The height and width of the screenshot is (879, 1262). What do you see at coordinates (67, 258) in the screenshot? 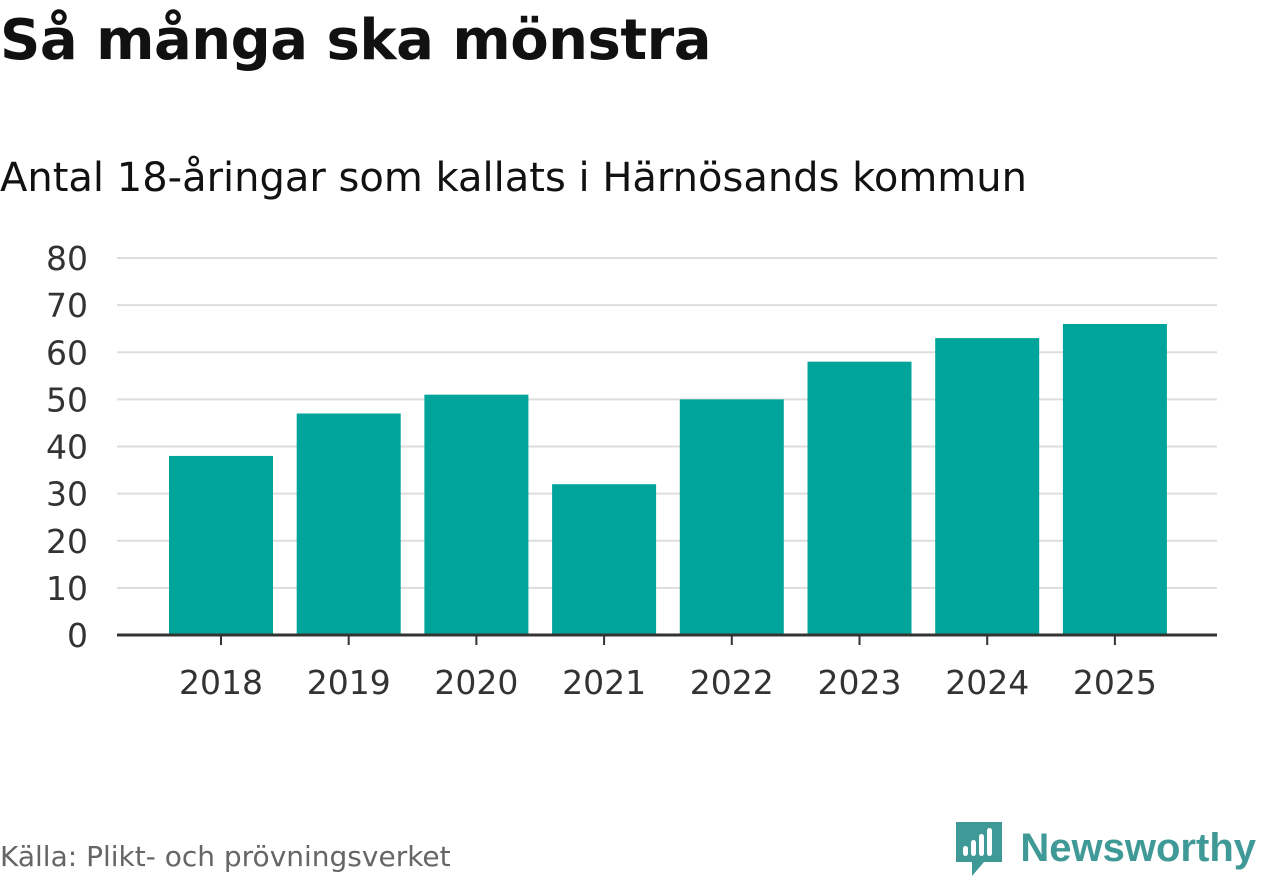
I see `y-tick-label: 80` at bounding box center [67, 258].